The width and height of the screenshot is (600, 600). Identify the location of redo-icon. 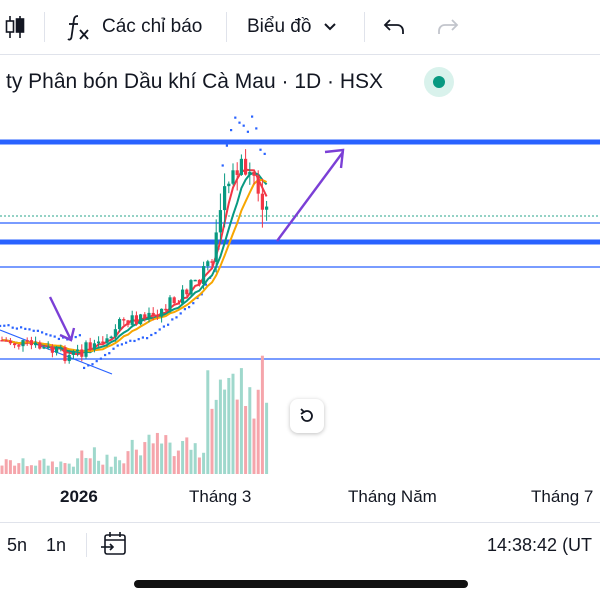
(448, 26).